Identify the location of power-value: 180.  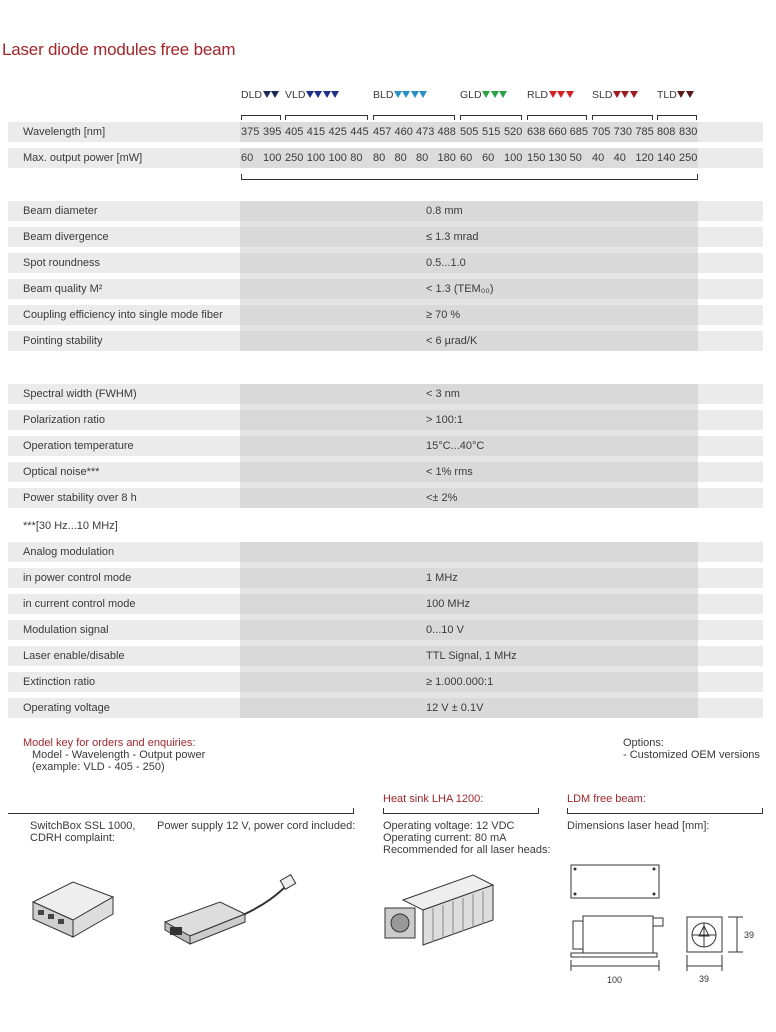
(446, 158).